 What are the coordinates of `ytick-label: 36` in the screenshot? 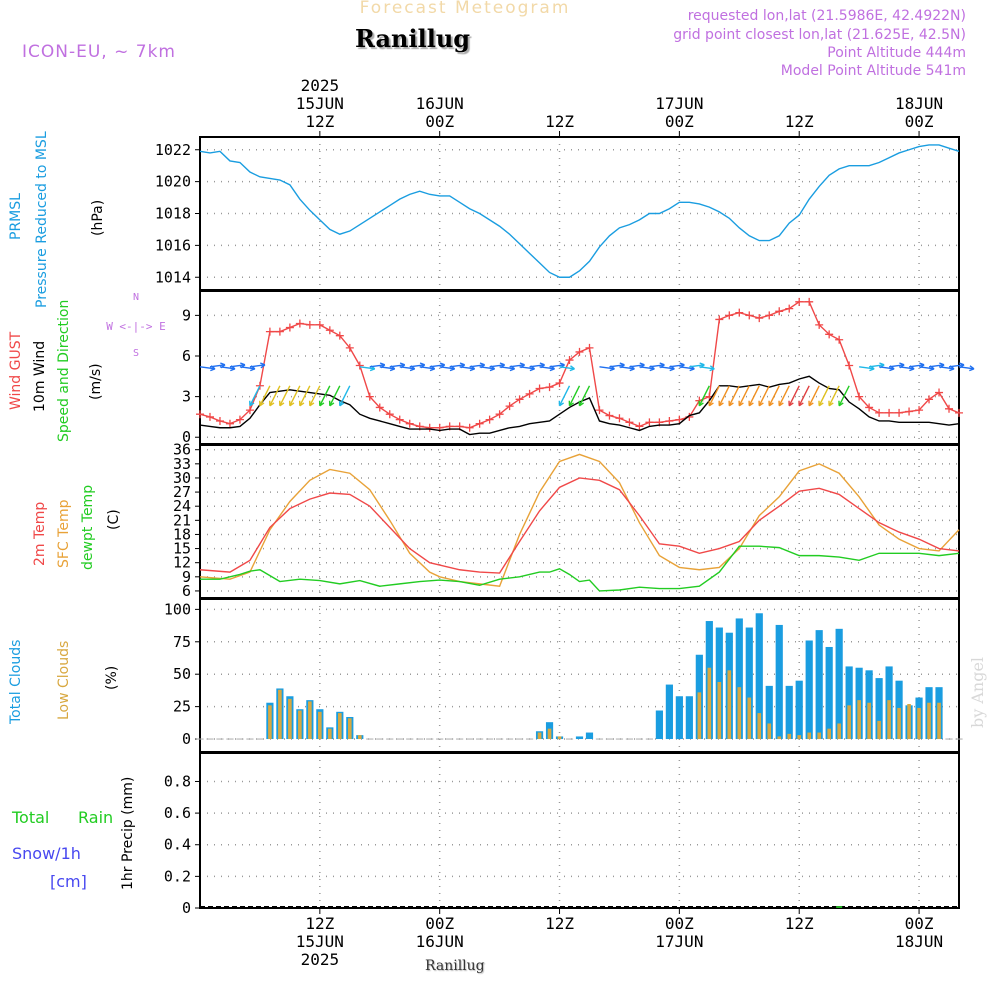 It's located at (182, 450).